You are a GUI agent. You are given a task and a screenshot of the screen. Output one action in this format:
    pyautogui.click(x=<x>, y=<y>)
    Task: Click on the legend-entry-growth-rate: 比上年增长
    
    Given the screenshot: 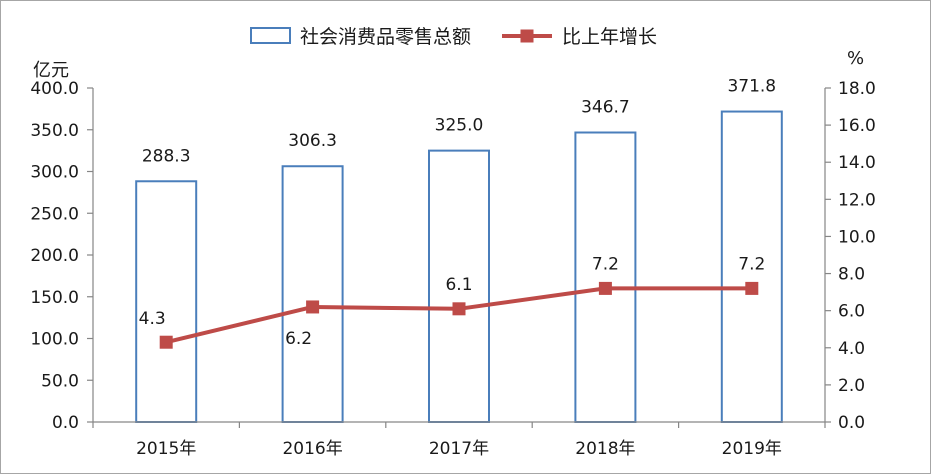 What is the action you would take?
    pyautogui.click(x=579, y=37)
    